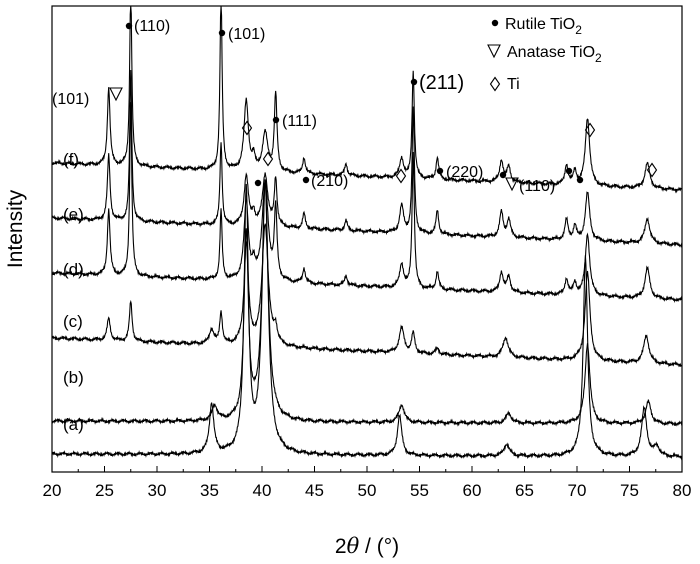 The height and width of the screenshot is (564, 700). I want to click on curve-label-a: (a), so click(73, 424).